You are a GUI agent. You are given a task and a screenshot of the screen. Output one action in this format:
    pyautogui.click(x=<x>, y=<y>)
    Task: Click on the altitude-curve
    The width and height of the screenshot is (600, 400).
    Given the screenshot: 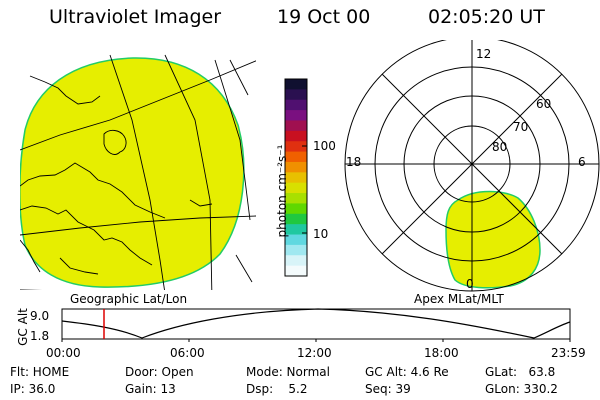 What is the action you would take?
    pyautogui.click(x=316, y=323)
    